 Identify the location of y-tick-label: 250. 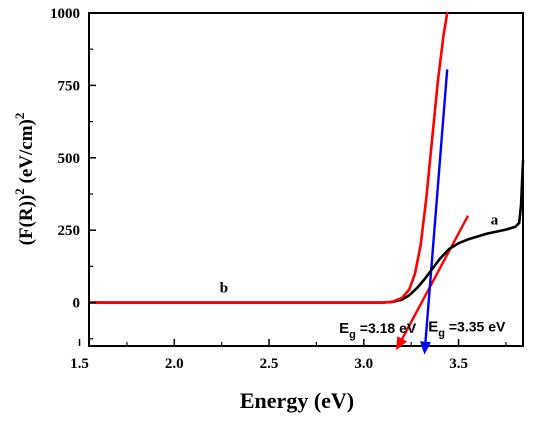
(69, 231).